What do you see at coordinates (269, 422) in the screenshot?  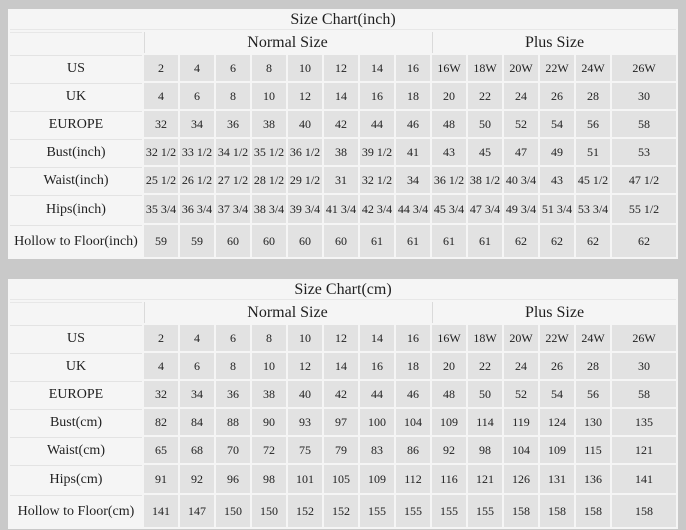 I see `size-cell: 90` at bounding box center [269, 422].